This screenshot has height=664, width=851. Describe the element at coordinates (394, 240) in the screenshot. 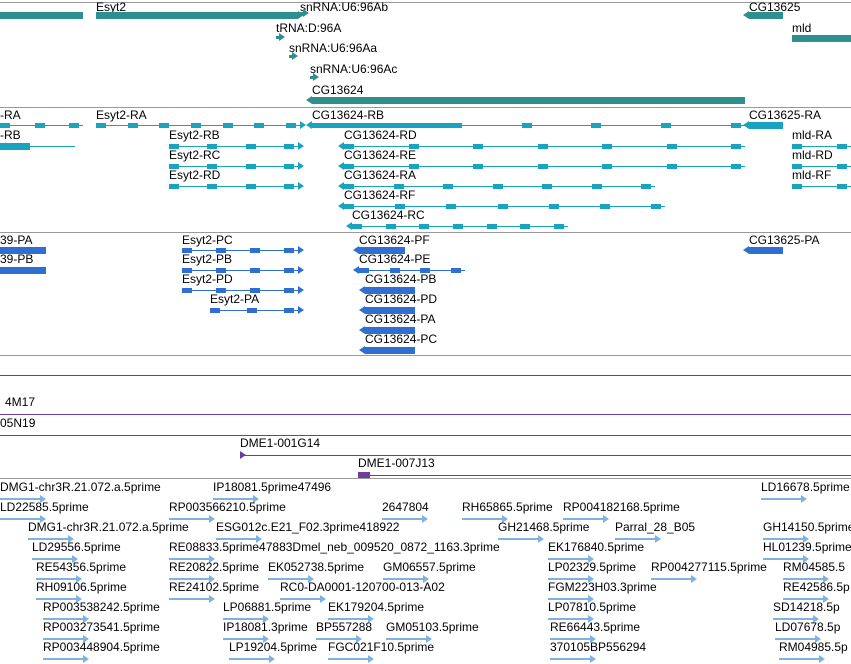

I see `protein-label: CG13624-PF` at that location.